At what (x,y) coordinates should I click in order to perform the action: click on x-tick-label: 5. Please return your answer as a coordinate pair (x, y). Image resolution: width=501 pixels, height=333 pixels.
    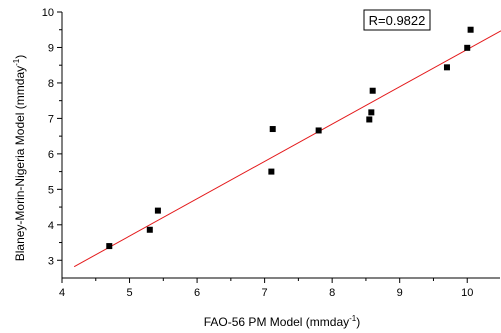
    Looking at the image, I should click on (129, 293).